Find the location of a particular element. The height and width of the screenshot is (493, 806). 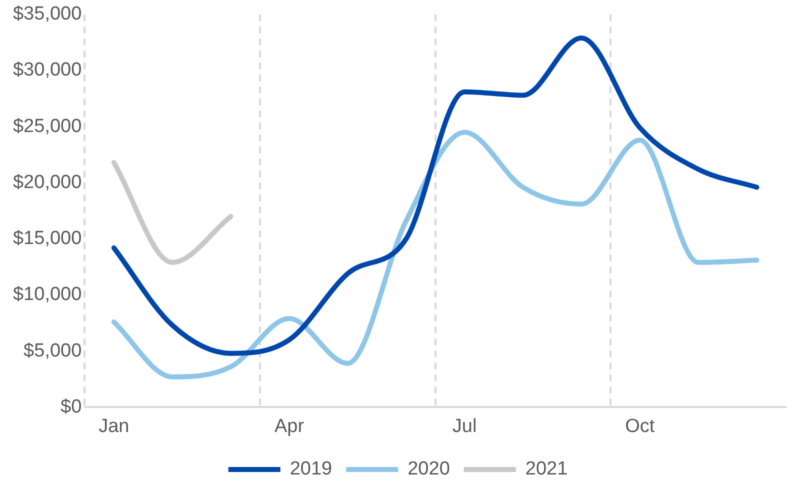

y-tick-label: $20,000 is located at coordinates (47, 182).